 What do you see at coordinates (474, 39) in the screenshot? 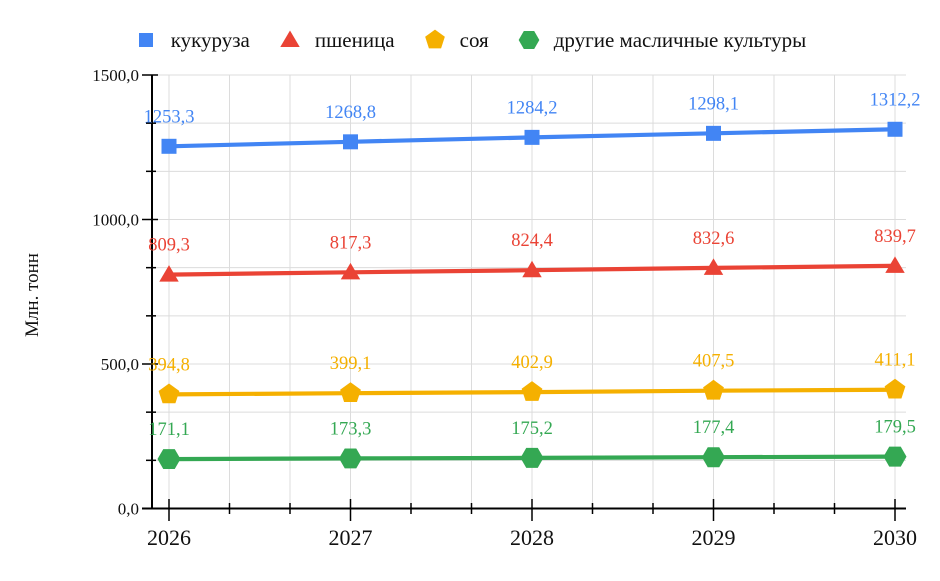
I see `legend-label: соя` at bounding box center [474, 39].